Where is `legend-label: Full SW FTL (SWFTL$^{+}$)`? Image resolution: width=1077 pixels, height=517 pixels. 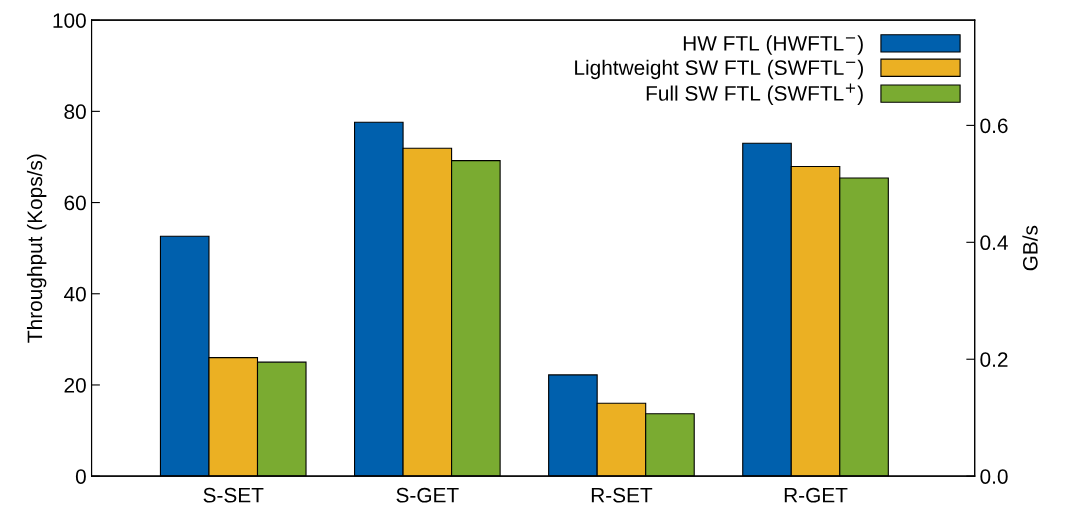 legend-label: Full SW FTL (SWFTL$^{+}$) is located at coordinates (754, 94).